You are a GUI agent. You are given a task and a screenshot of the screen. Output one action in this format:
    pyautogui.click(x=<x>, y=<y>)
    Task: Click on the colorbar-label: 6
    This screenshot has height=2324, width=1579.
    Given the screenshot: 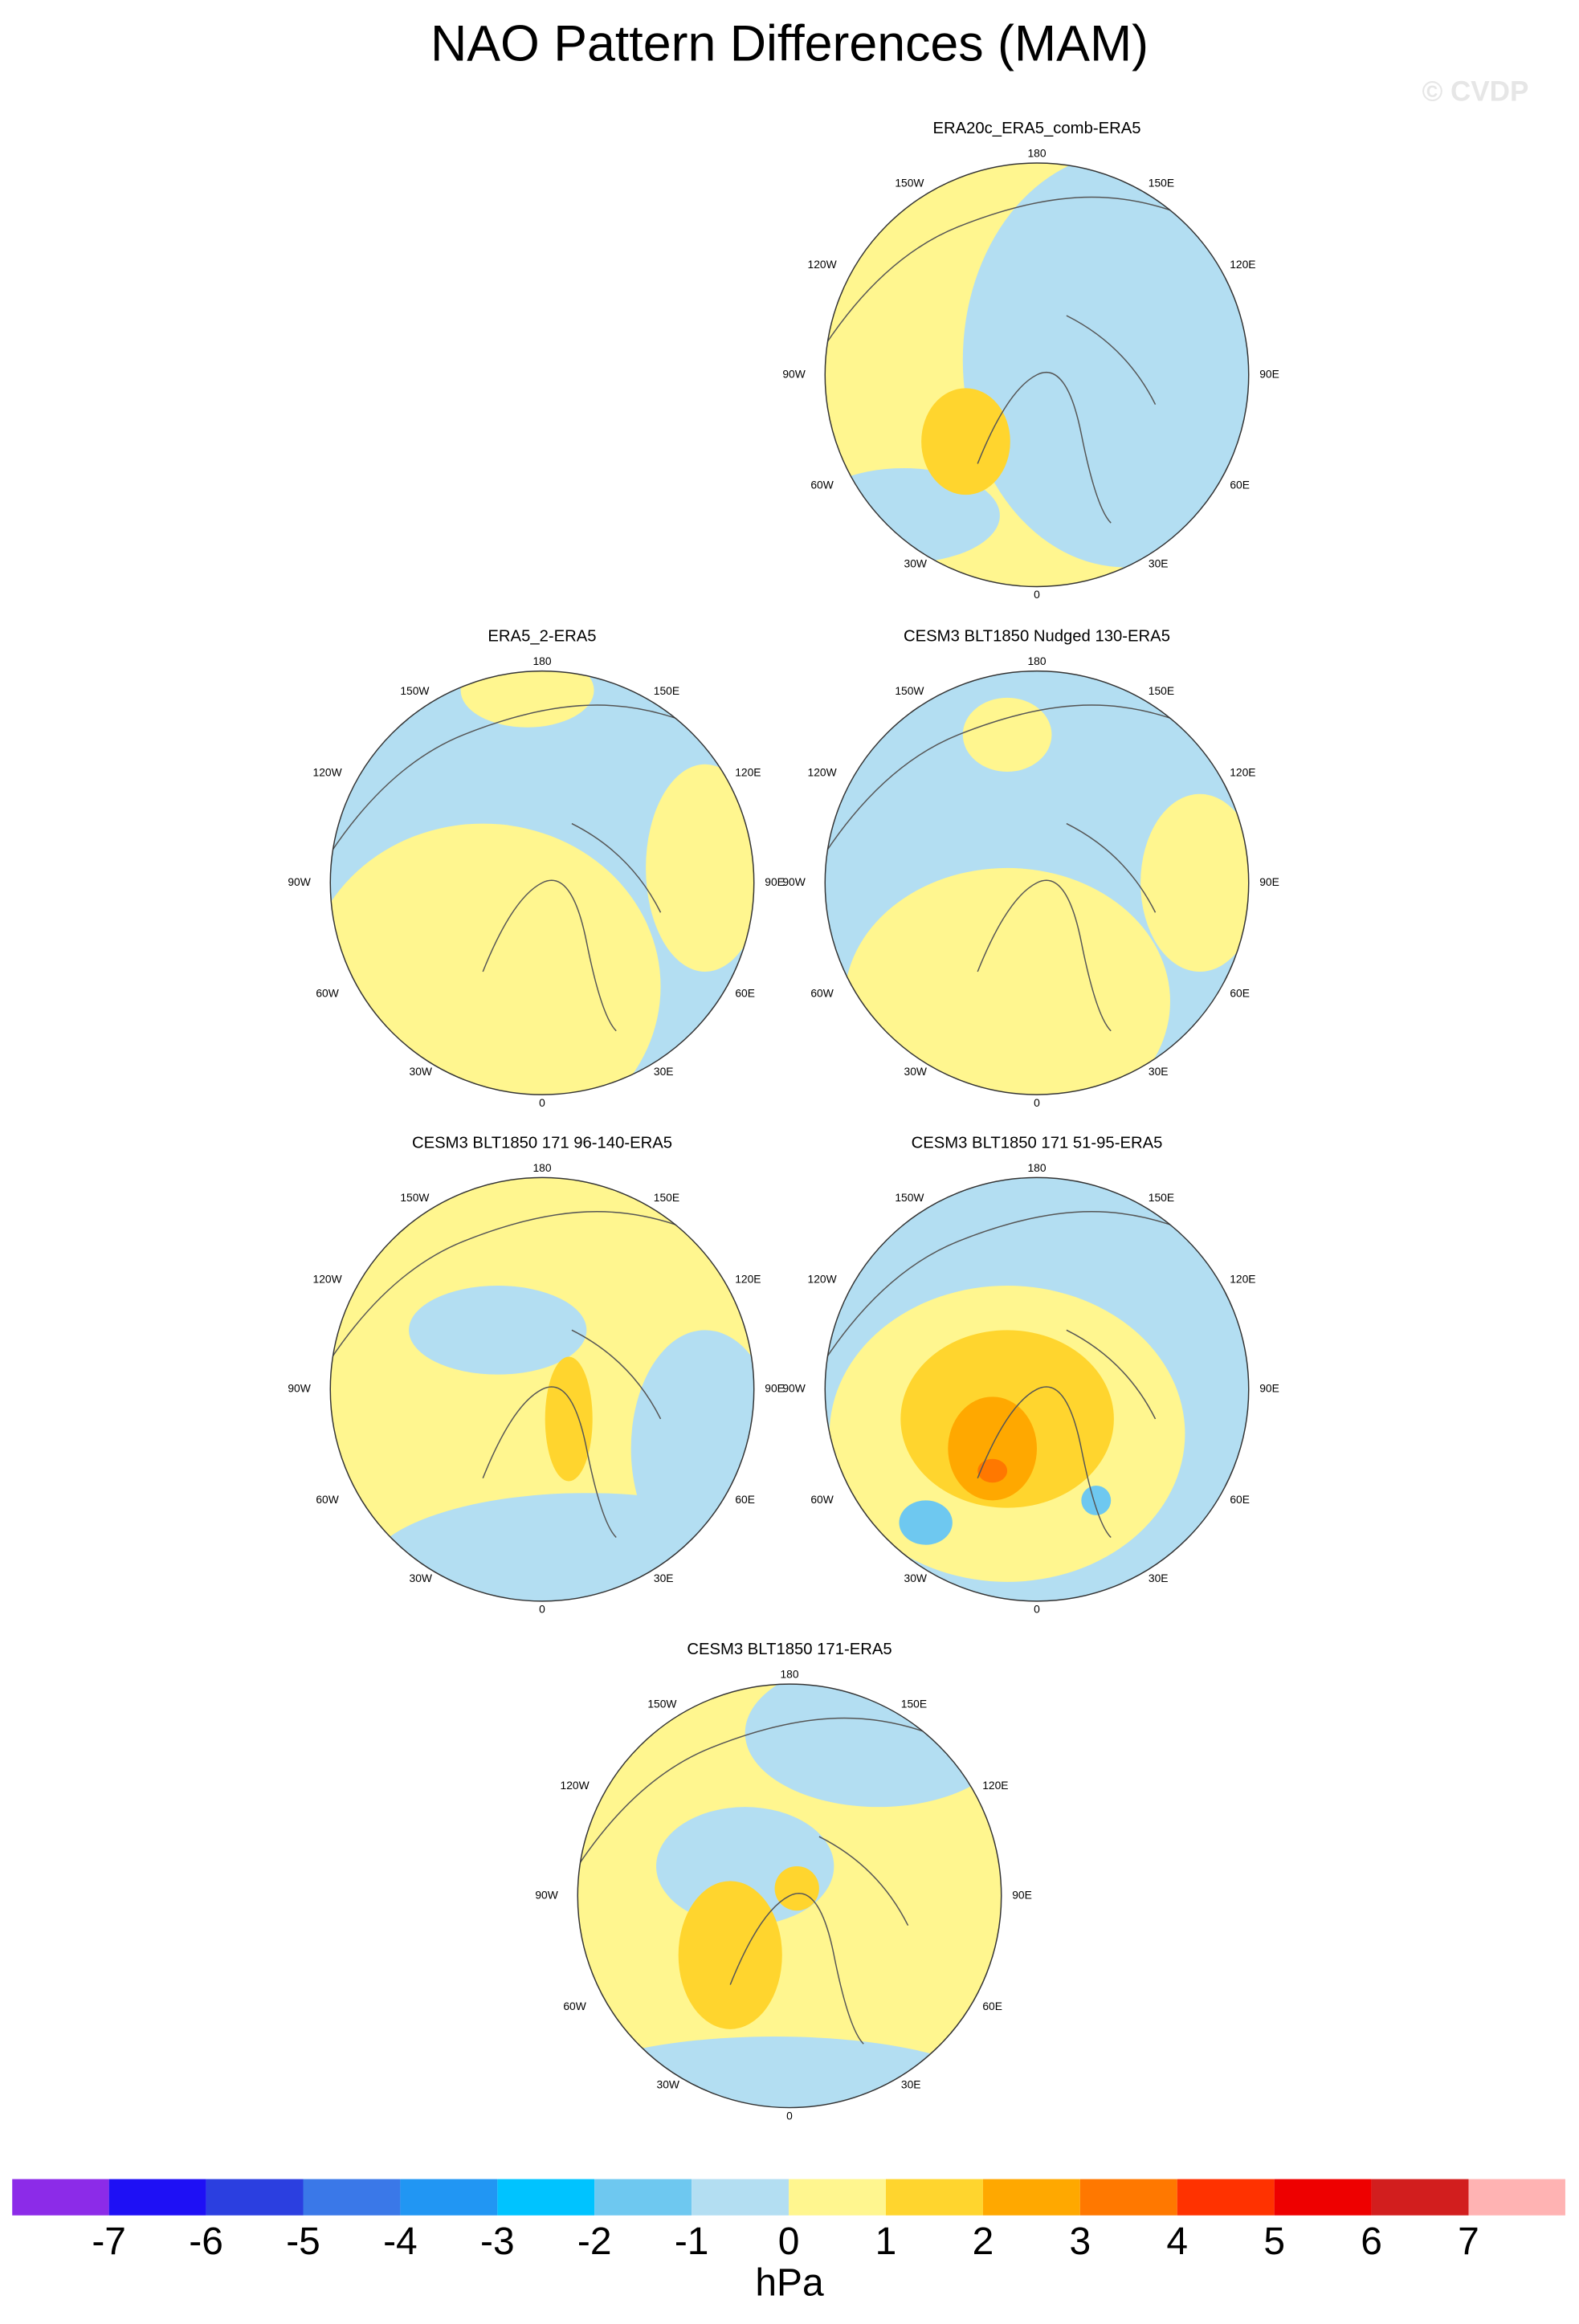 What is the action you would take?
    pyautogui.click(x=1371, y=2242)
    